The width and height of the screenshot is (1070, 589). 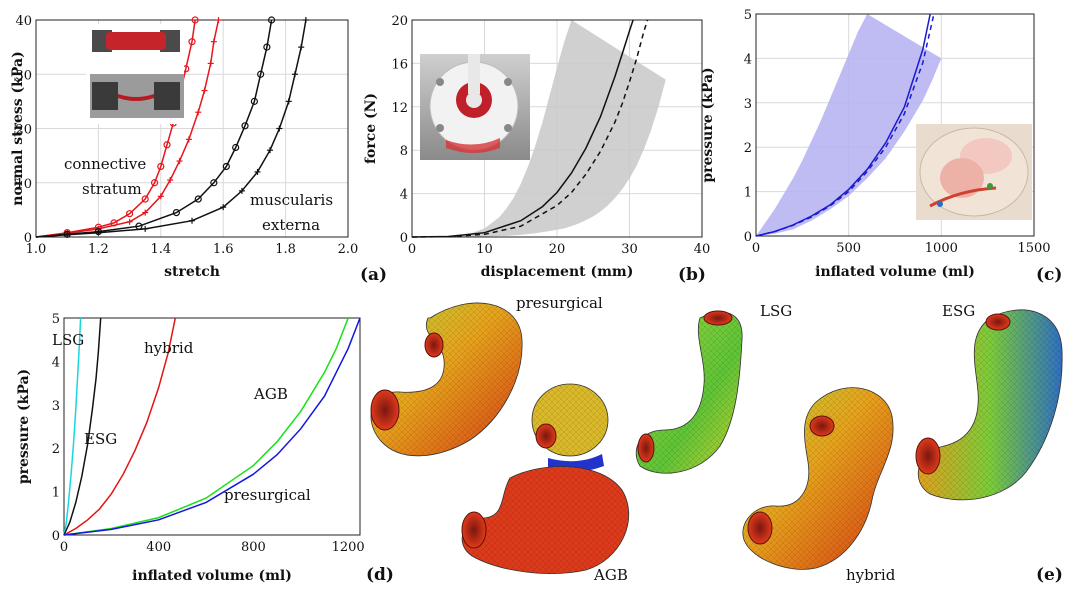 I want to click on x-tick-label: 1500, so click(x=1033, y=248).